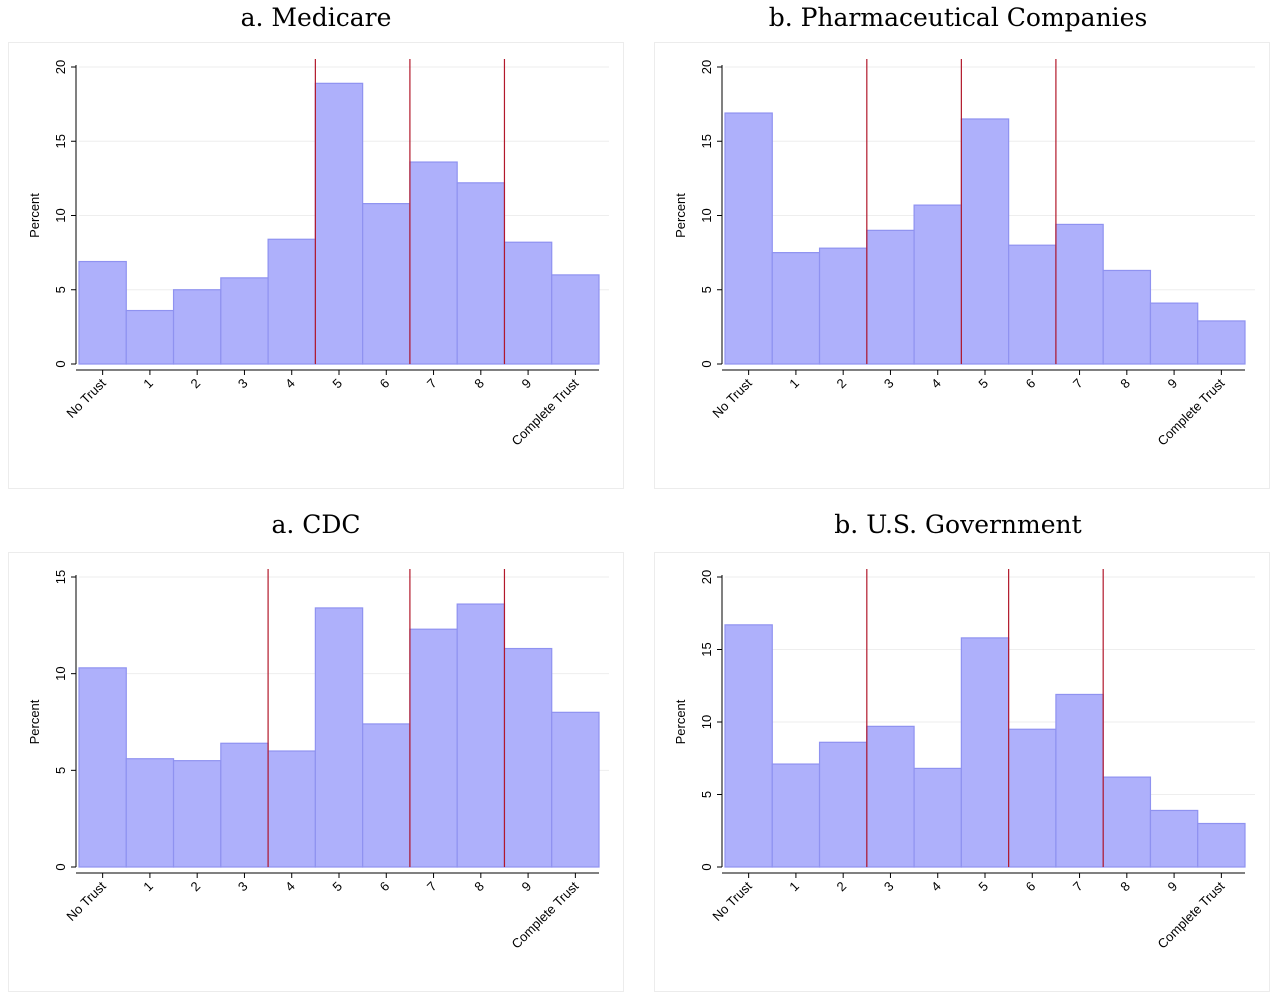 The width and height of the screenshot is (1274, 995). Describe the element at coordinates (1031, 887) in the screenshot. I see `x-tick-label: 6` at that location.